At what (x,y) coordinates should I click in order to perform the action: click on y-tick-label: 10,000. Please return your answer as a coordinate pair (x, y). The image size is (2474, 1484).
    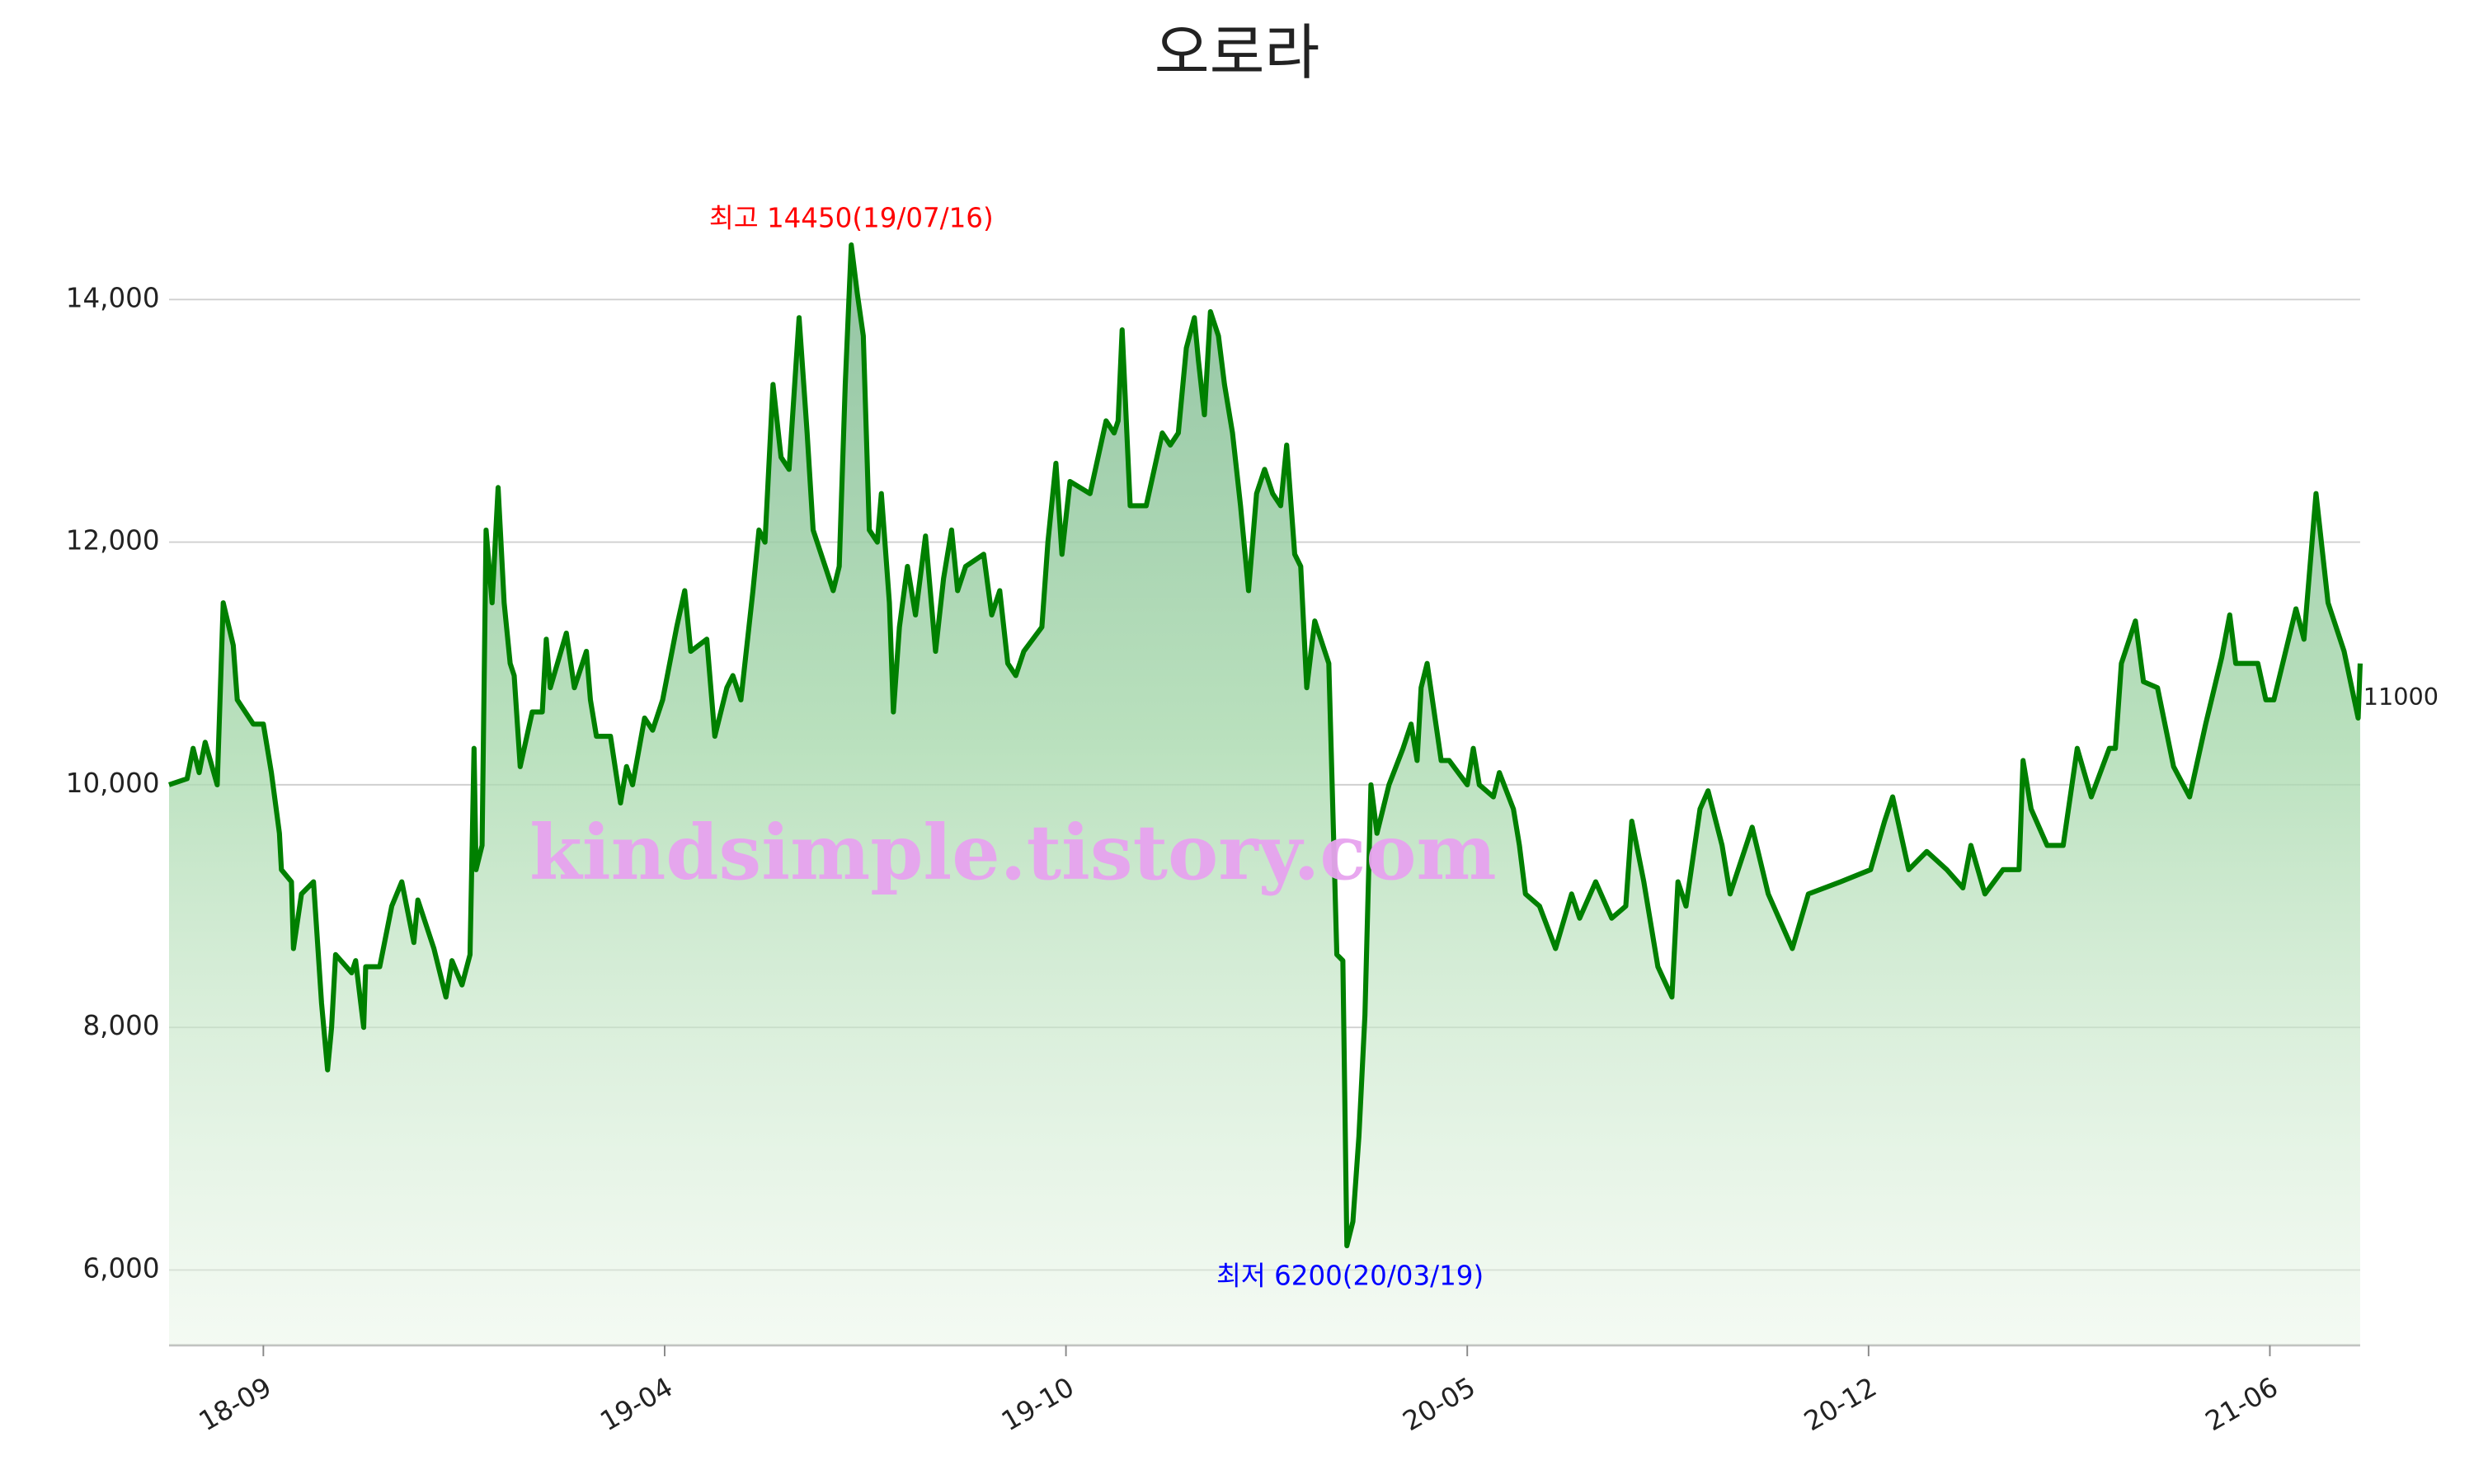
    Looking at the image, I should click on (113, 783).